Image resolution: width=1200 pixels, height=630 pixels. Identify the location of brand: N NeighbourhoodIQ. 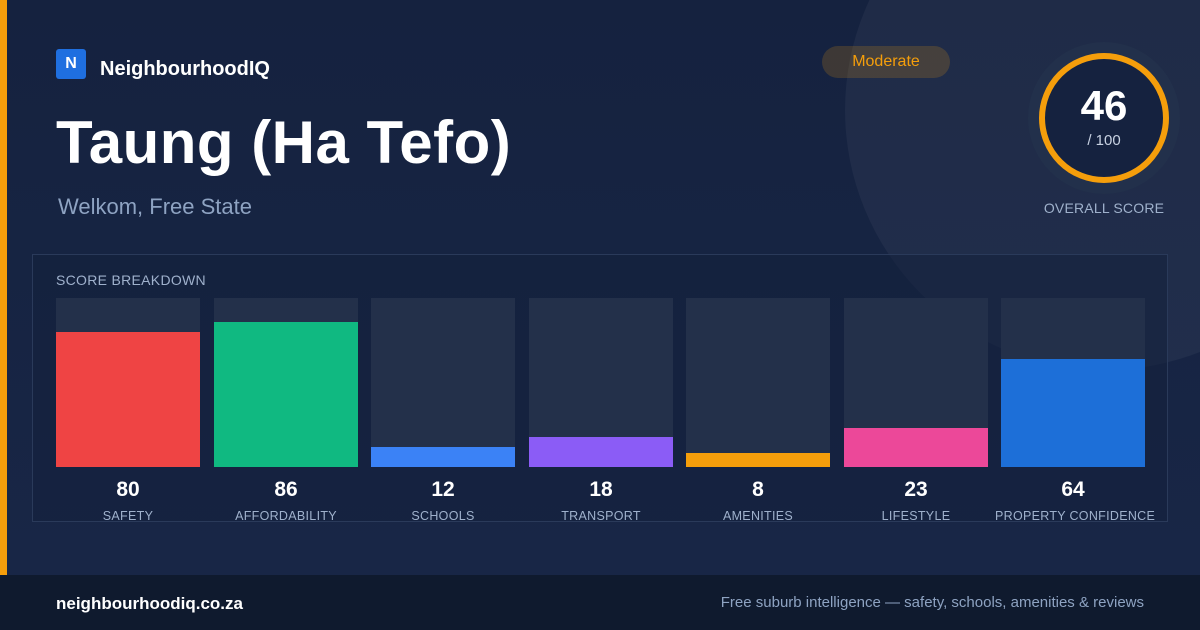
(163, 63).